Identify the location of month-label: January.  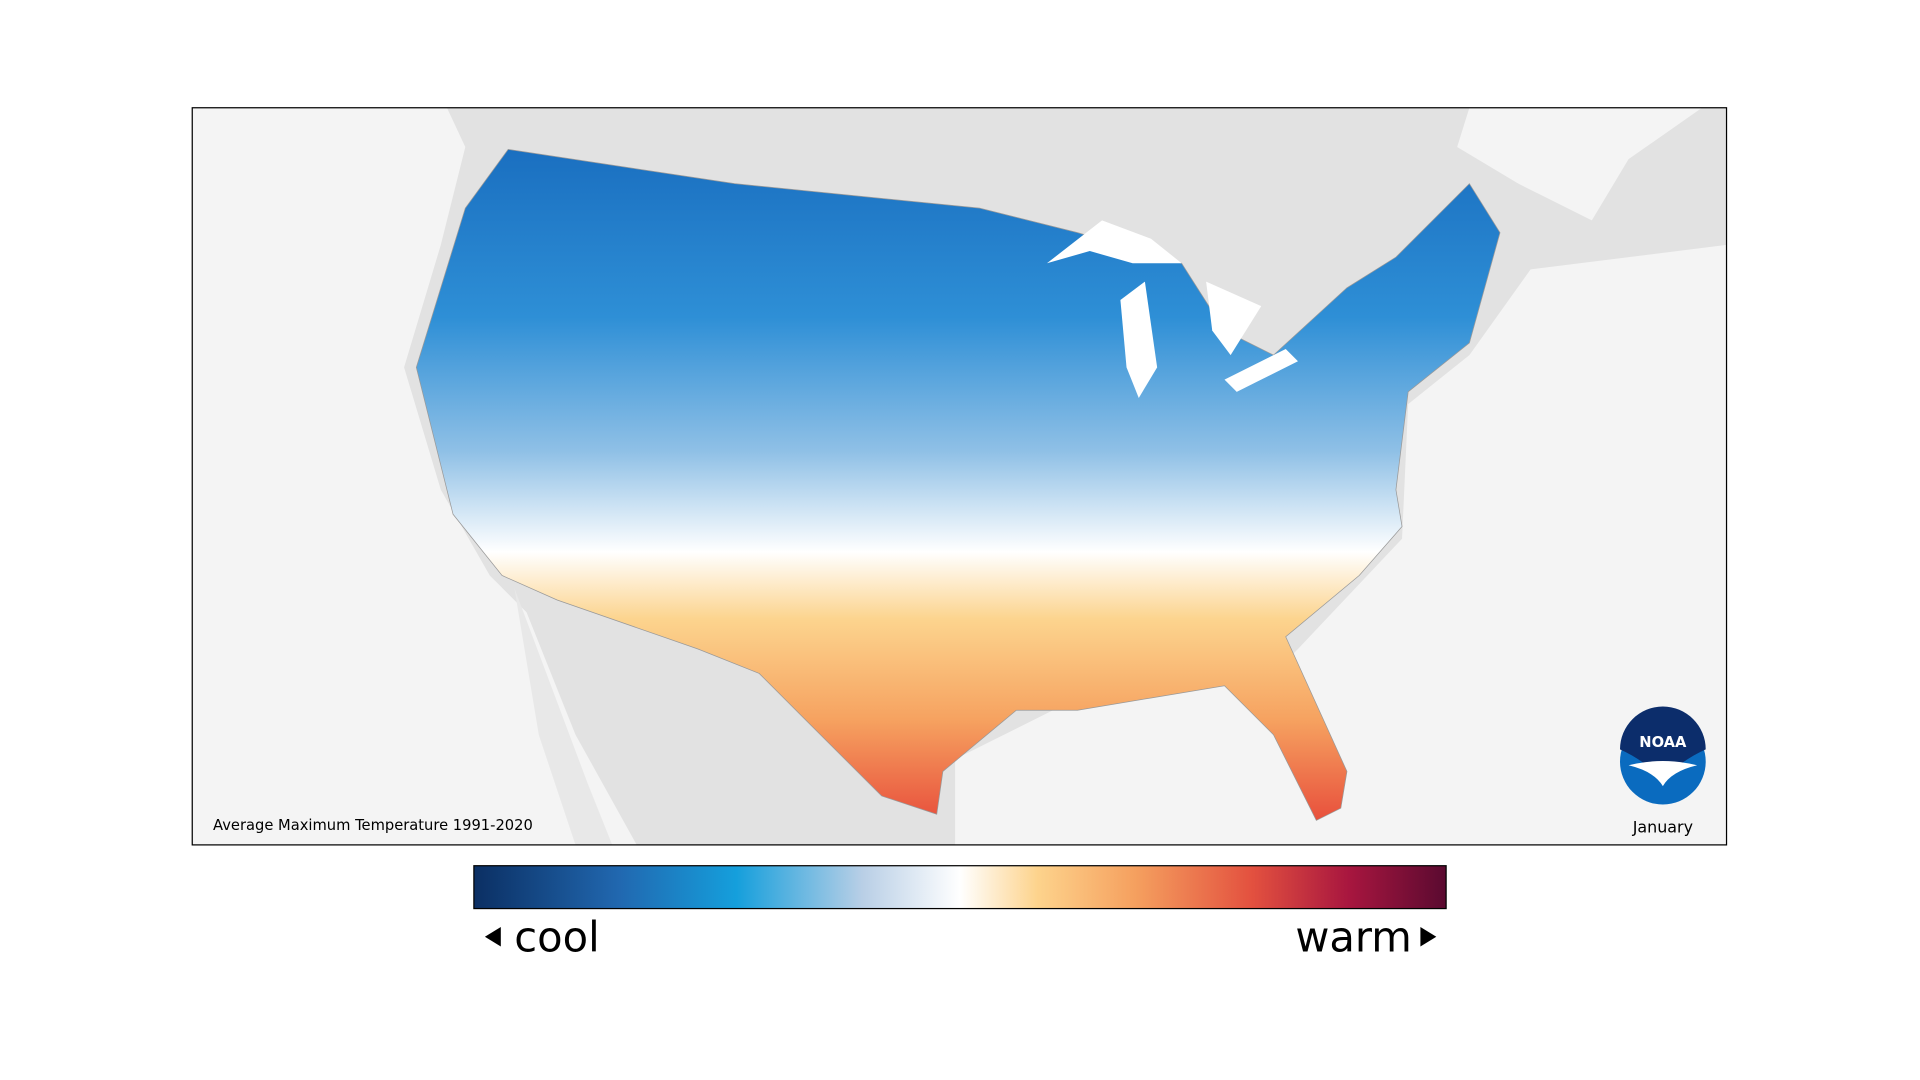
(1662, 827).